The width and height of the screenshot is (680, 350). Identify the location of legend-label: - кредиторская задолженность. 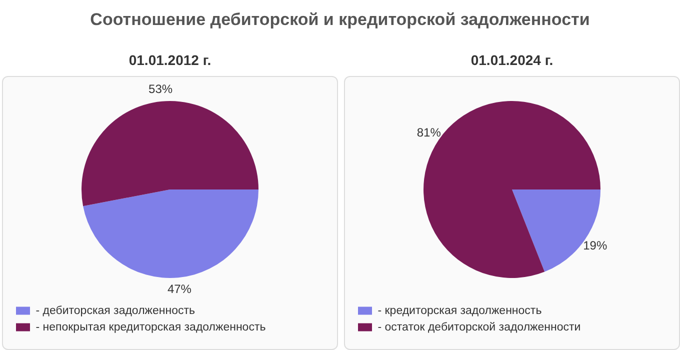
(460, 310).